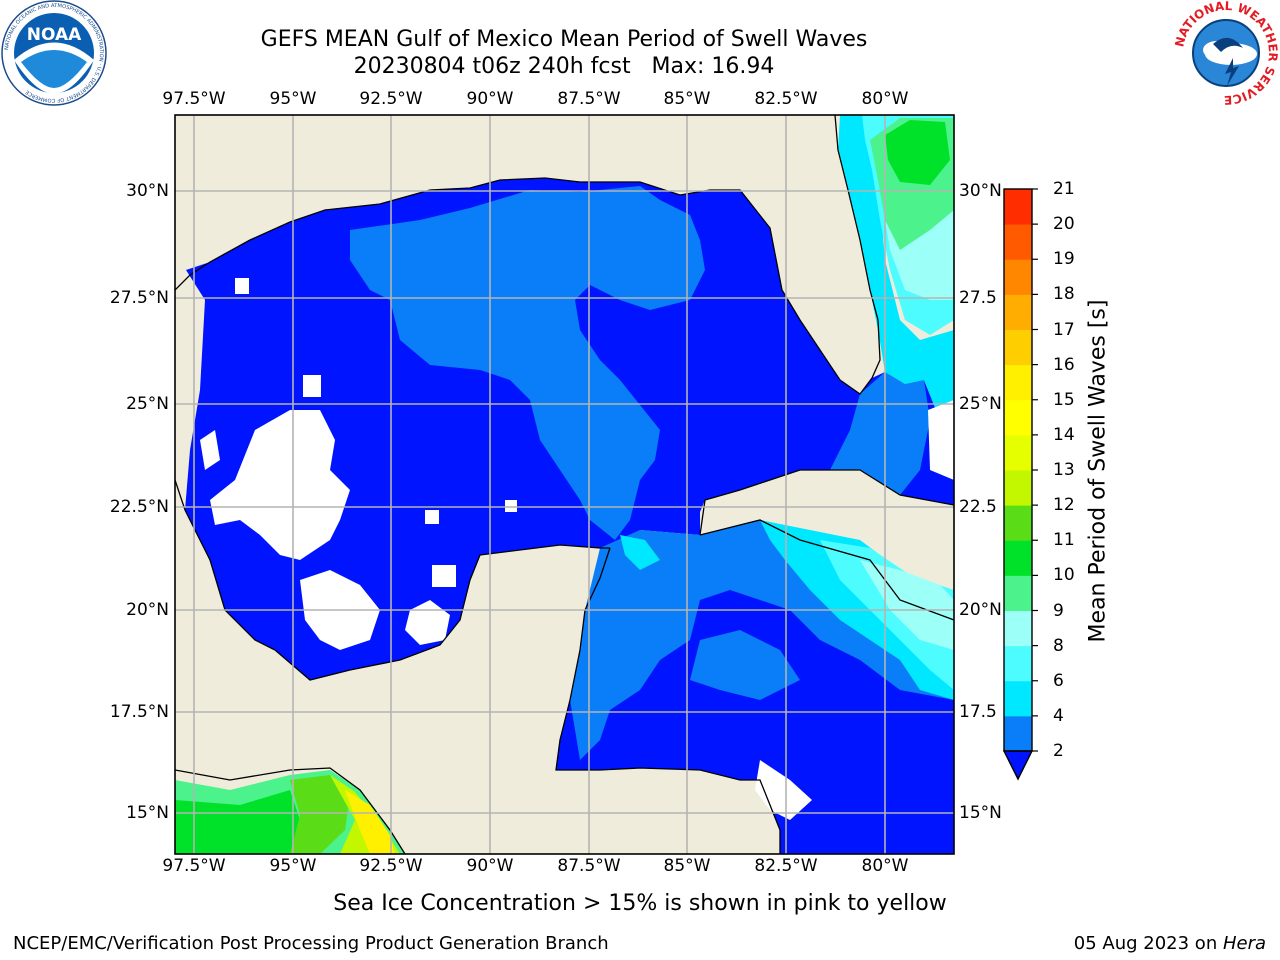 Image resolution: width=1280 pixels, height=960 pixels. Describe the element at coordinates (687, 99) in the screenshot. I see `x-tick-top: 85°W` at that location.